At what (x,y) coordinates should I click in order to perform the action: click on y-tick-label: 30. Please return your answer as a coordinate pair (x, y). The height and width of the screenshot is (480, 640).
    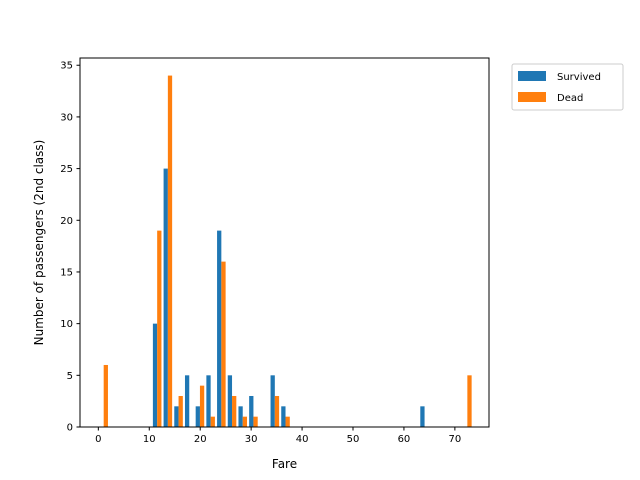
    Looking at the image, I should click on (66, 117).